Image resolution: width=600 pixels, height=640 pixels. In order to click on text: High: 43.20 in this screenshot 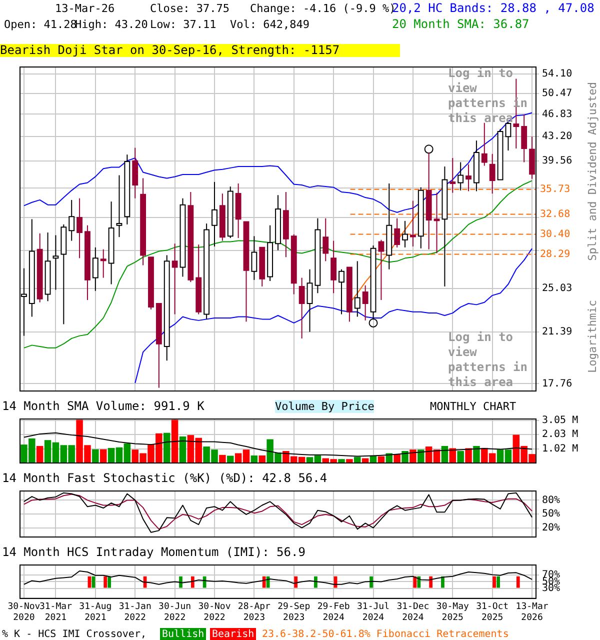, I will do `click(111, 24)`.